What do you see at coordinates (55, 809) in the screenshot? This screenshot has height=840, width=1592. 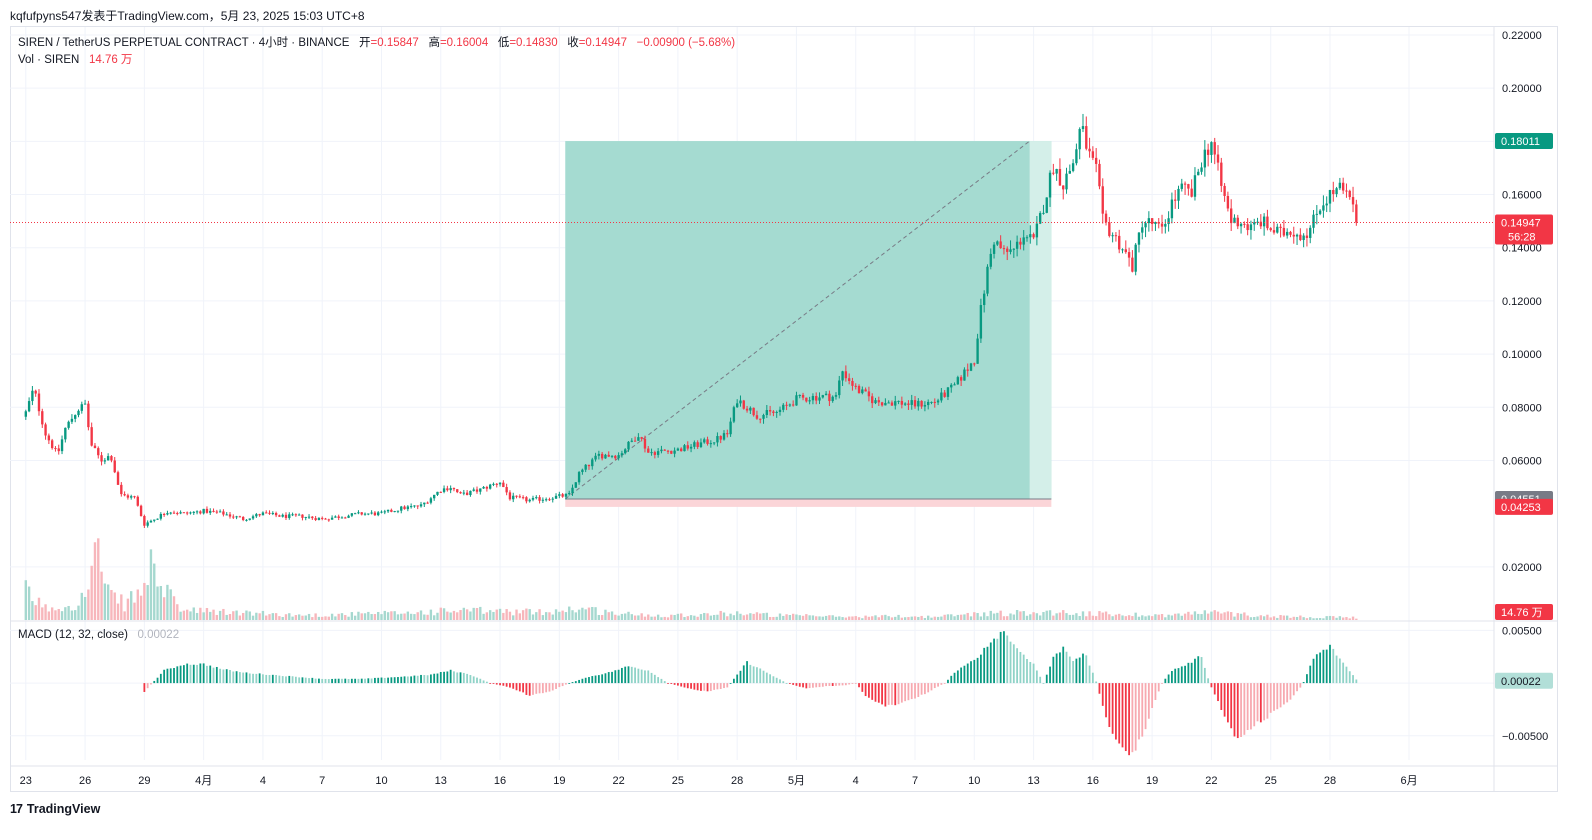 I see `tradingview-logo: 17 TradingView` at bounding box center [55, 809].